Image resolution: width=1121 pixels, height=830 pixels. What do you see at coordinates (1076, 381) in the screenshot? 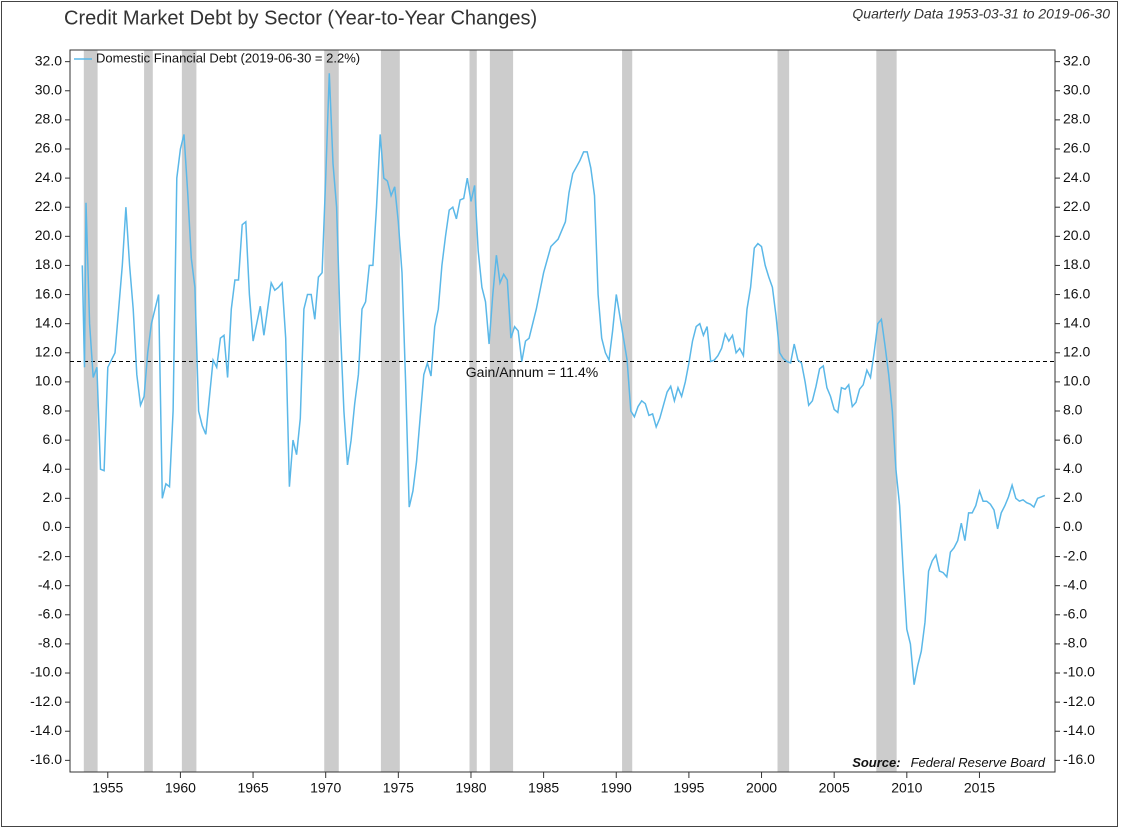
I see `y2-tick-label: 10.0` at bounding box center [1076, 381].